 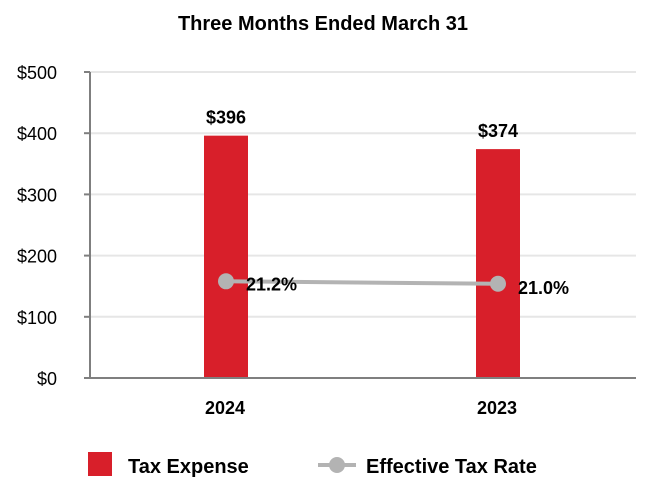 I want to click on effective-tax-rate-line: 21.2% 21.0%, so click(x=393, y=285).